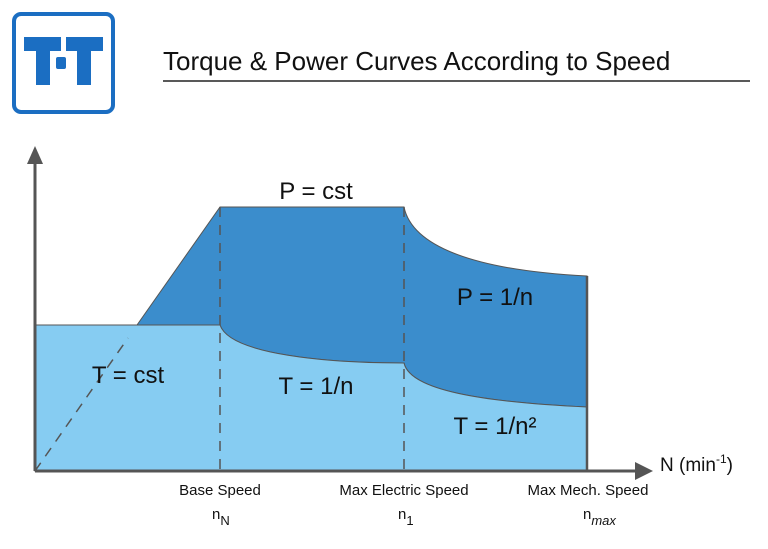 The width and height of the screenshot is (768, 549). I want to click on x-axis-arrow-icon, so click(644, 471).